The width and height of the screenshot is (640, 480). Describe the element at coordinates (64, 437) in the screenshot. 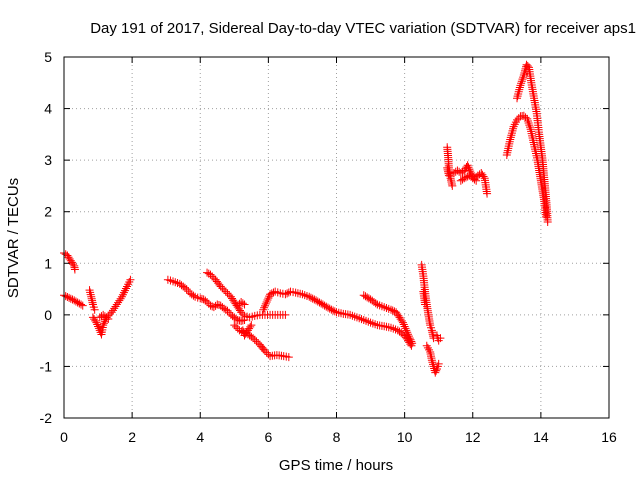

I see `x-tick-label: 0` at that location.